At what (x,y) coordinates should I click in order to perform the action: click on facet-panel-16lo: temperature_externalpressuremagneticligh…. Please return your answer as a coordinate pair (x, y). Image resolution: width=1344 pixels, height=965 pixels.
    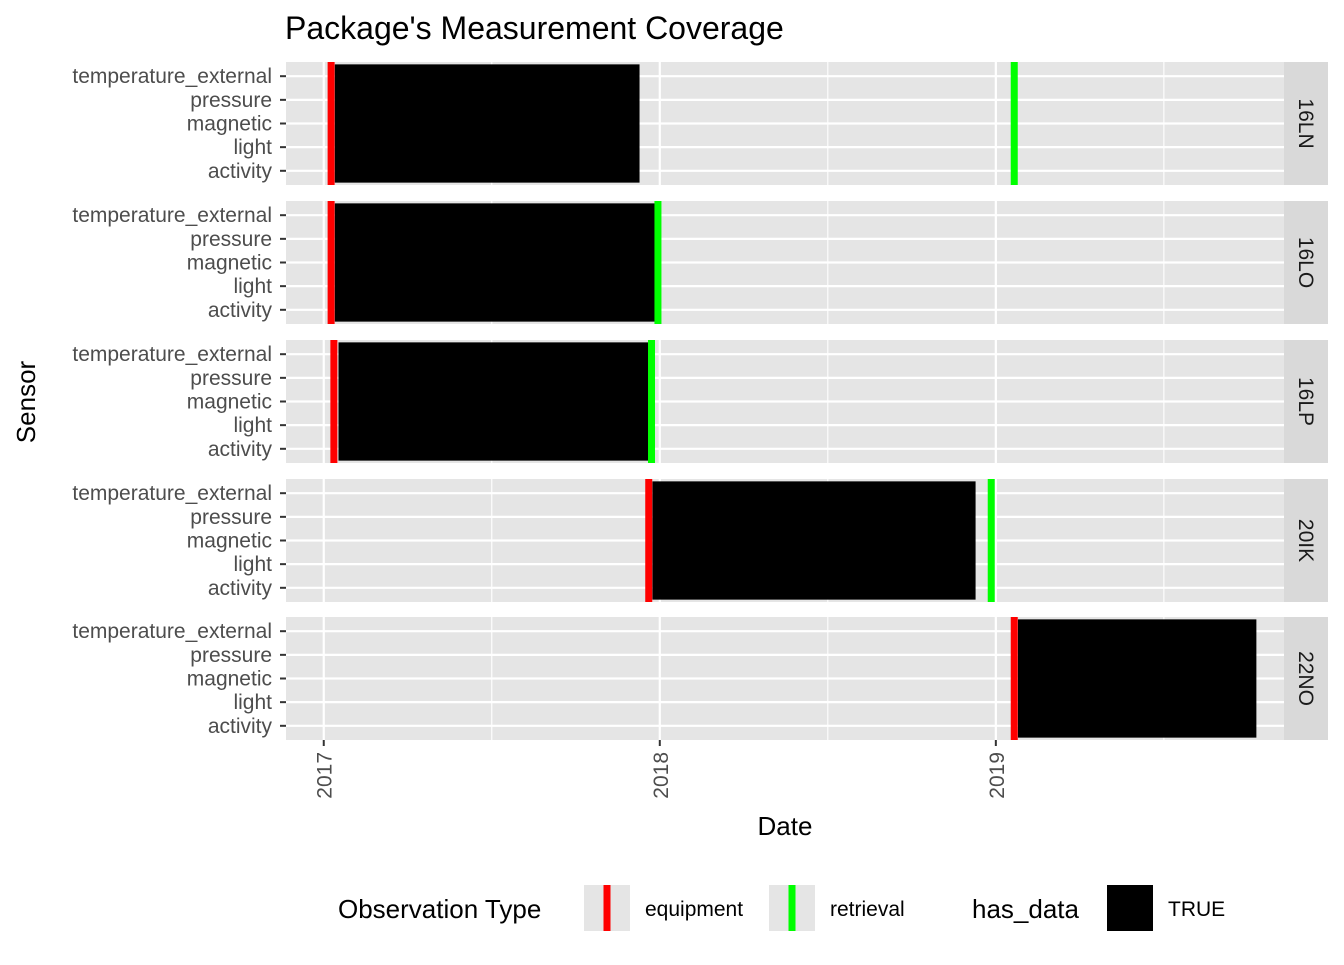
    Looking at the image, I should click on (700, 262).